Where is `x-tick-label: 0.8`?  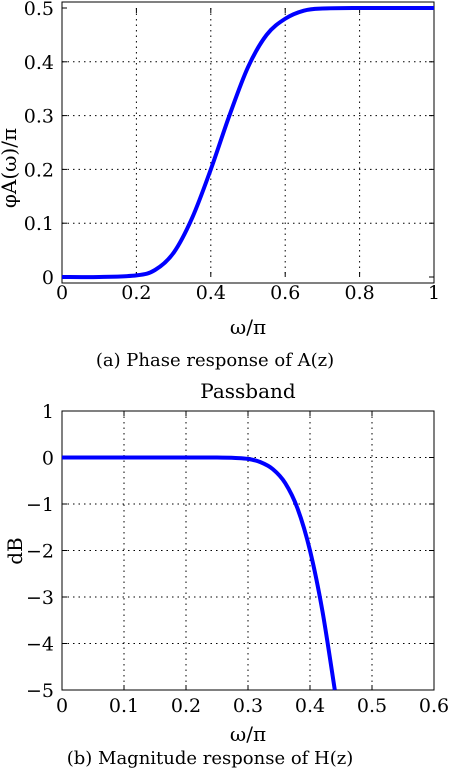 x-tick-label: 0.8 is located at coordinates (359, 293).